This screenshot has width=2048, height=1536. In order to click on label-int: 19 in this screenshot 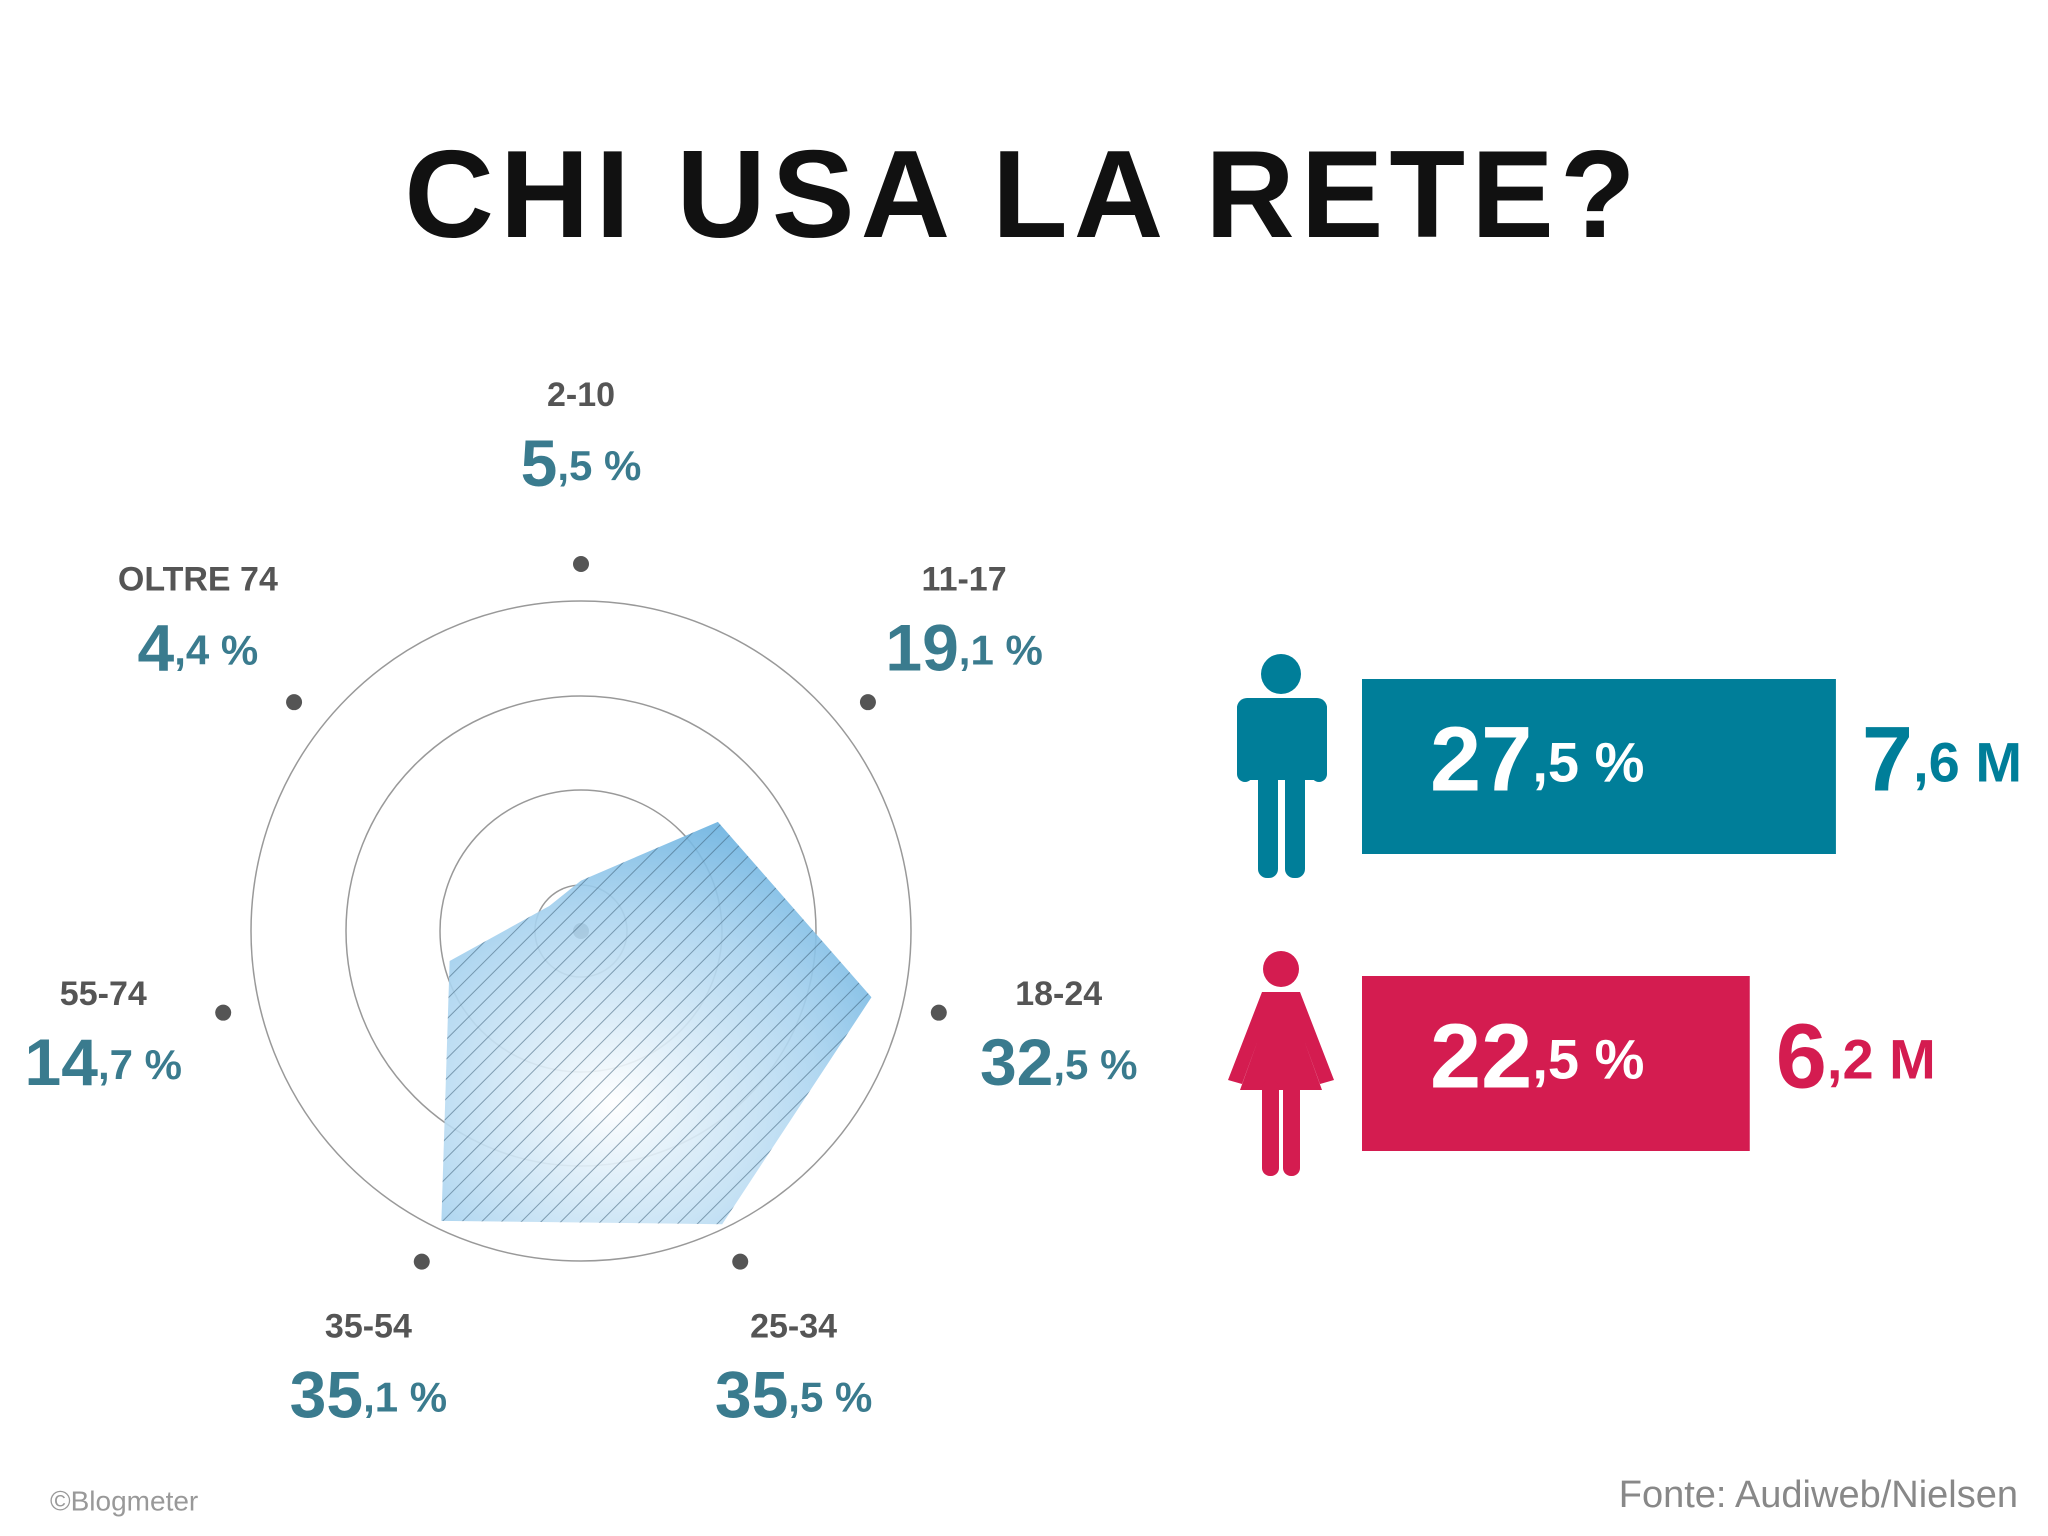, I will do `click(921, 648)`.